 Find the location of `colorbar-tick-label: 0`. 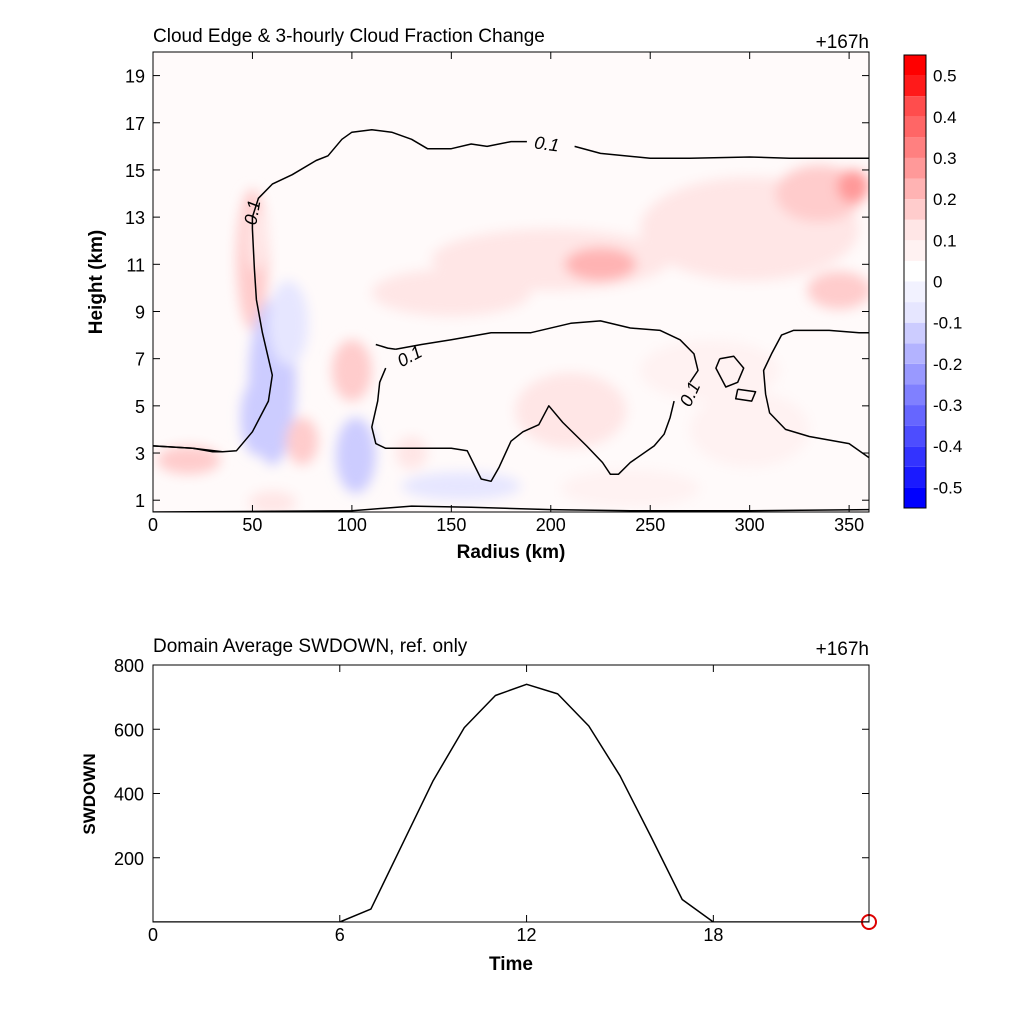

colorbar-tick-label: 0 is located at coordinates (937, 282).